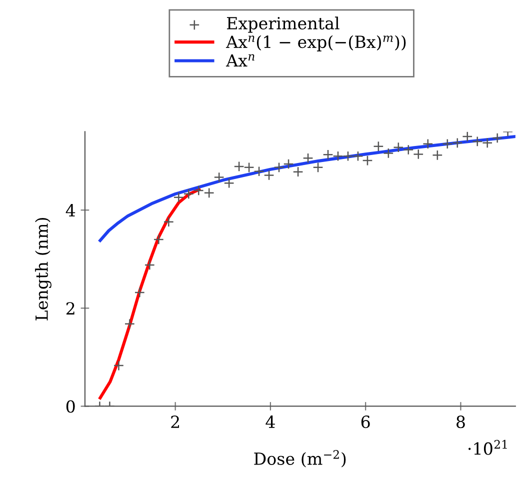  I want to click on y-tick-label: 0, so click(70, 406).